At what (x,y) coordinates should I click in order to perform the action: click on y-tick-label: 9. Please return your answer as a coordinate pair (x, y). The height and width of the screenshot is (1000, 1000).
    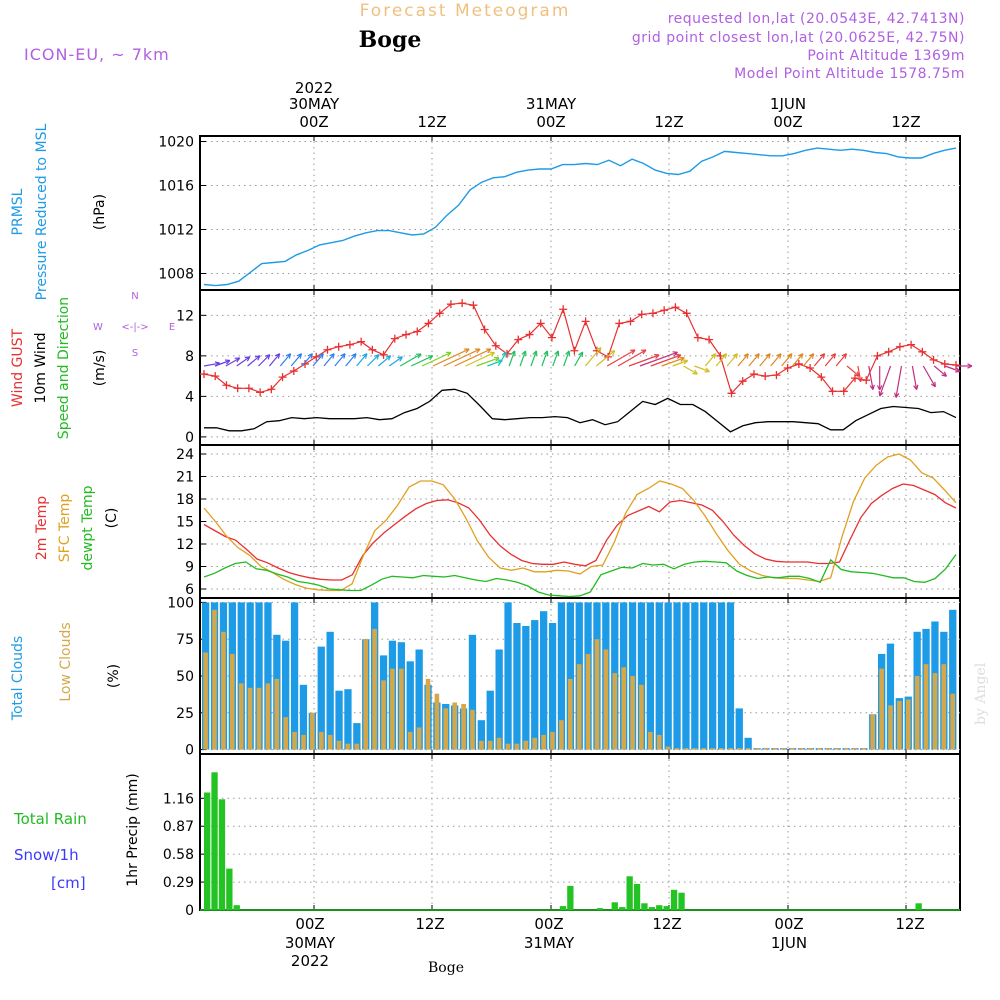
    Looking at the image, I should click on (189, 568).